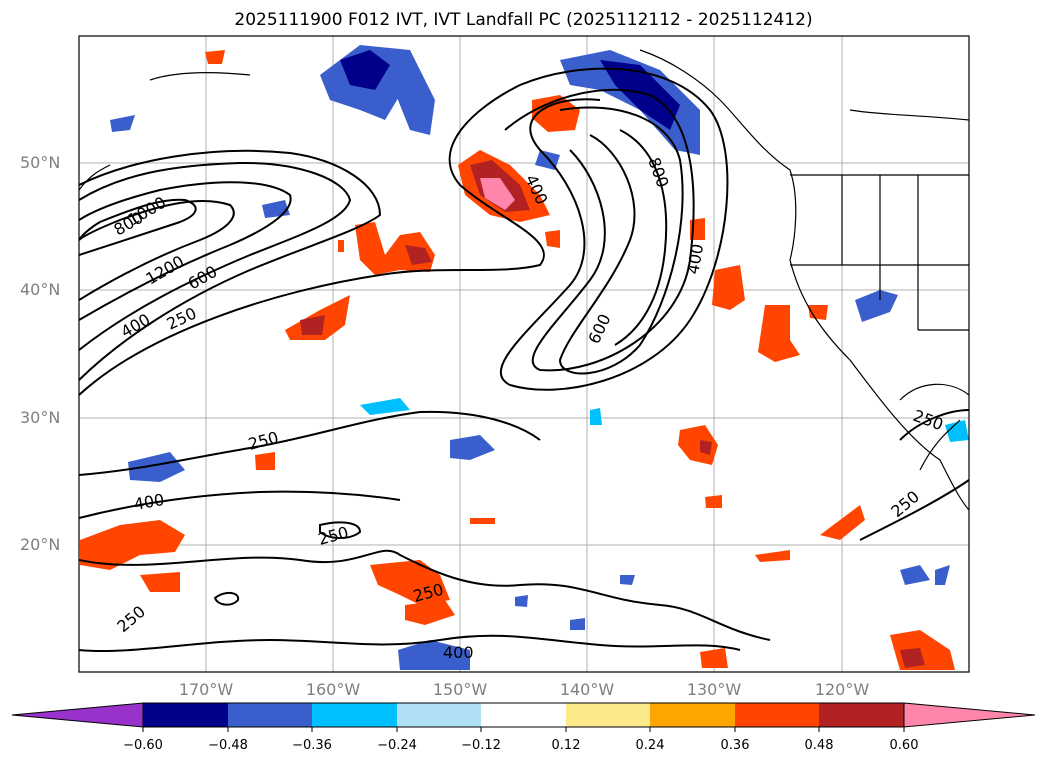  Describe the element at coordinates (650, 745) in the screenshot. I see `colorbar-tick-label: 0.24` at that location.